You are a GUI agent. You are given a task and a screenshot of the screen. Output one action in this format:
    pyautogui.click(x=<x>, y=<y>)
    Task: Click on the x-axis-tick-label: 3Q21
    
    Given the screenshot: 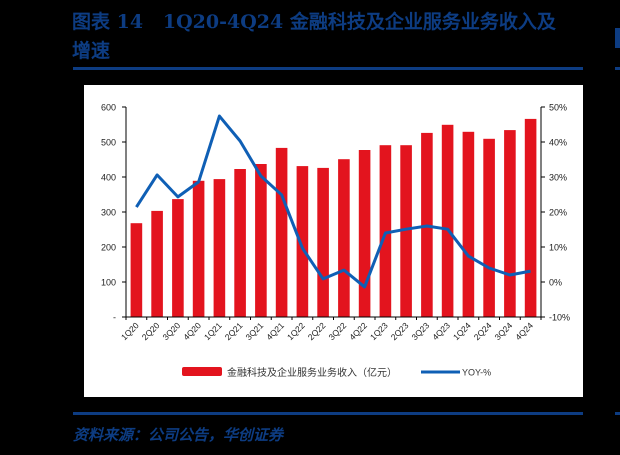 What is the action you would take?
    pyautogui.click(x=255, y=331)
    